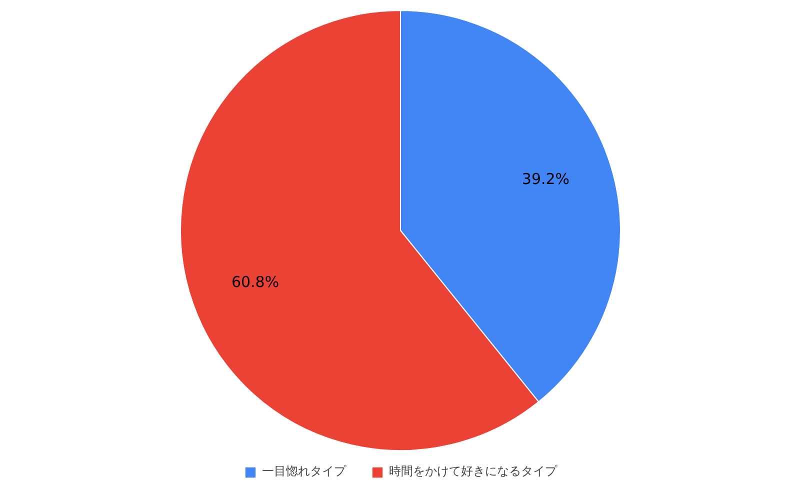 Image resolution: width=800 pixels, height=500 pixels. Describe the element at coordinates (304, 471) in the screenshot. I see `legend-label: 一目惚れタイプ` at that location.